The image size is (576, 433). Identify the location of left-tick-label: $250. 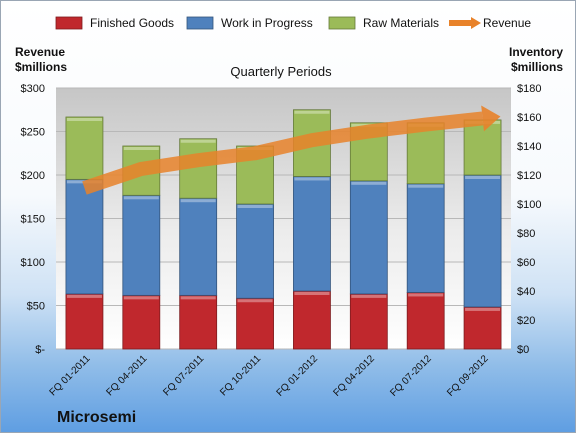
(33, 133).